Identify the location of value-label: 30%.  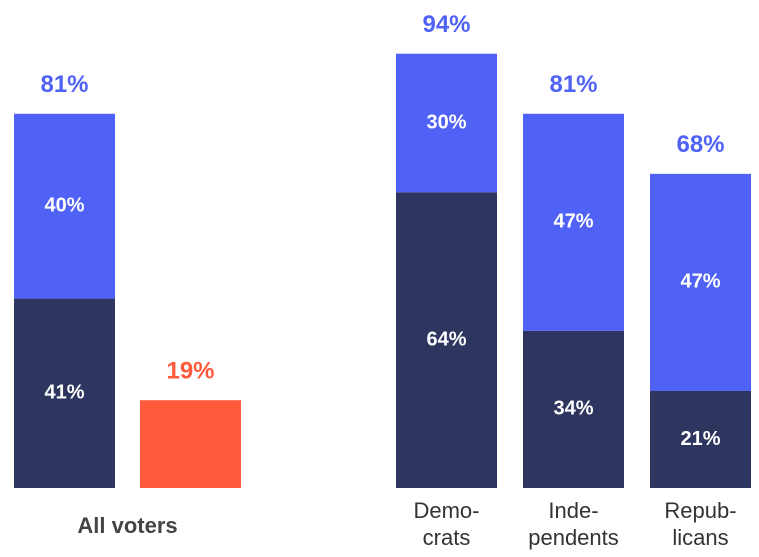
(446, 122).